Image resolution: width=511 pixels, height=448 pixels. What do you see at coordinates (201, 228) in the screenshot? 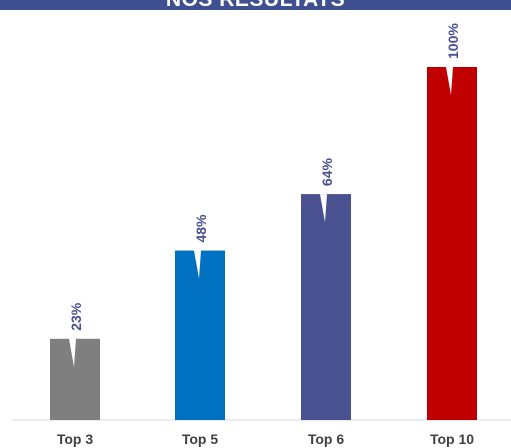
I see `value-label: 48%` at bounding box center [201, 228].